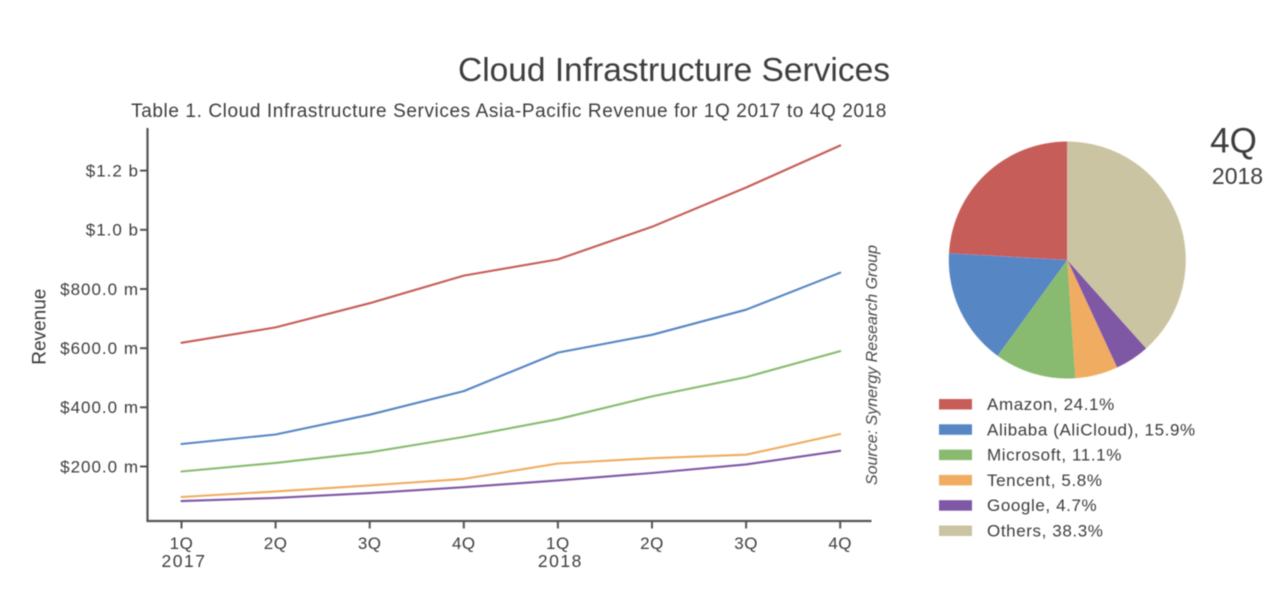  What do you see at coordinates (1045, 531) in the screenshot?
I see `svg-text: Others, 38.3%` at bounding box center [1045, 531].